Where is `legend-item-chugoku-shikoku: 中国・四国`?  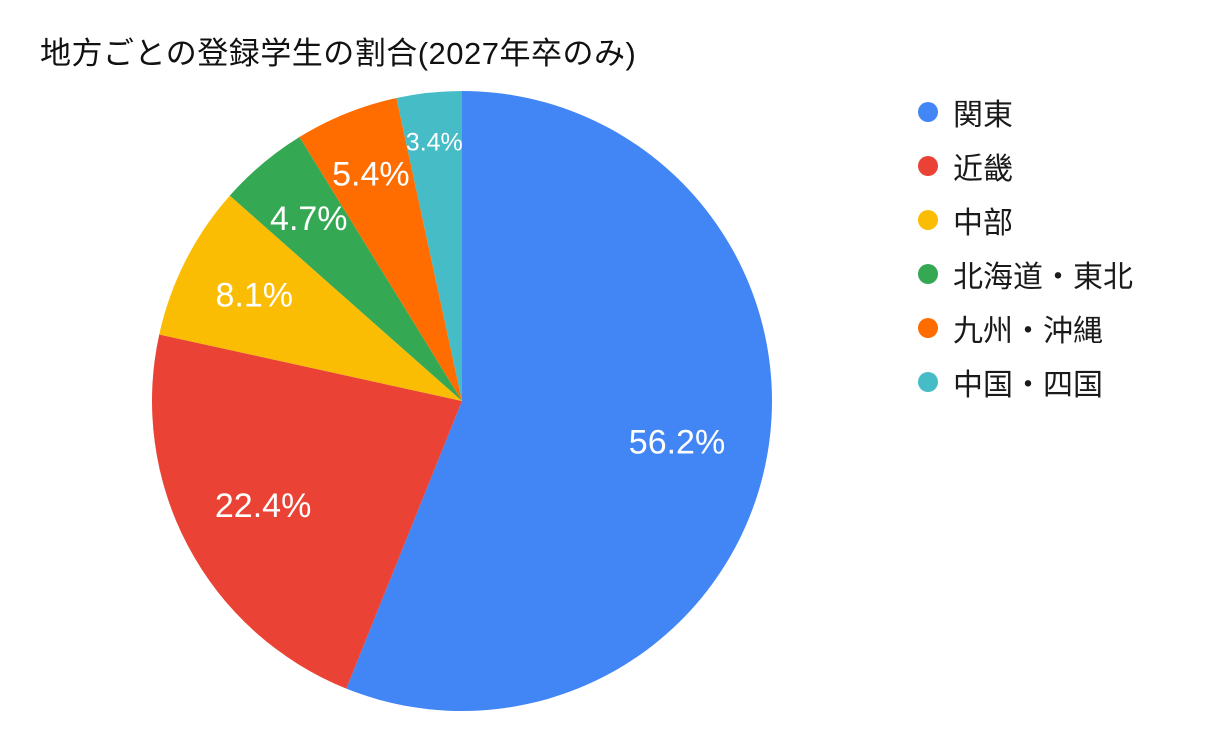 legend-item-chugoku-shikoku: 中国・四国 is located at coordinates (1025, 382).